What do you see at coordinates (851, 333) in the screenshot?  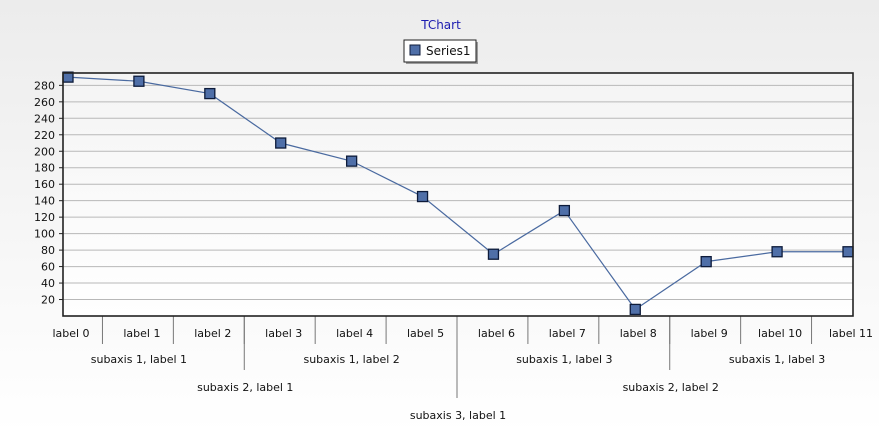 I see `x-tick-label: label 11` at bounding box center [851, 333].